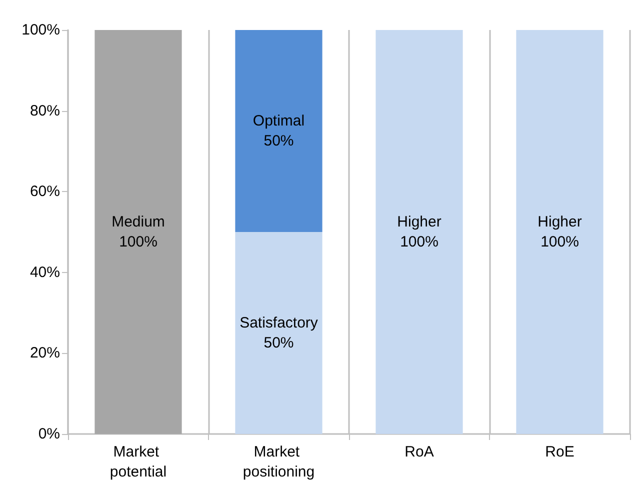 The width and height of the screenshot is (638, 504). I want to click on data-label: Satisfactory 50%, so click(279, 333).